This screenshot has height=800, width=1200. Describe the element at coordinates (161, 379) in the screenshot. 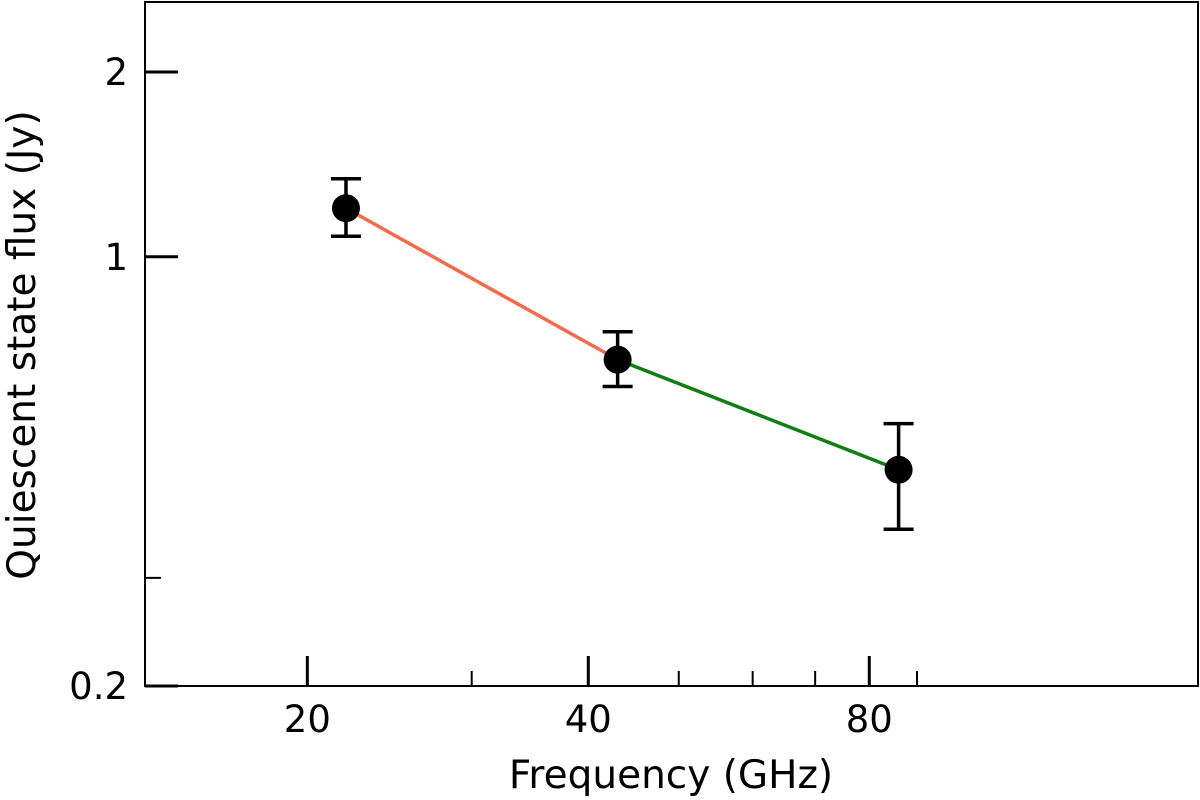

I see `y-axis-ticks` at that location.